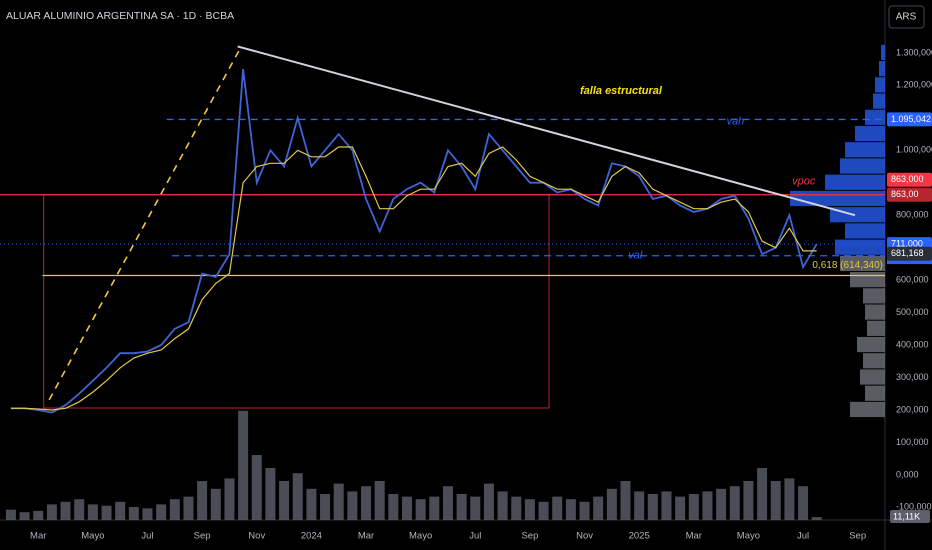 This screenshot has height=550, width=932. What do you see at coordinates (914, 150) in the screenshot?
I see `y-tick-label: 1.000,000` at bounding box center [914, 150].